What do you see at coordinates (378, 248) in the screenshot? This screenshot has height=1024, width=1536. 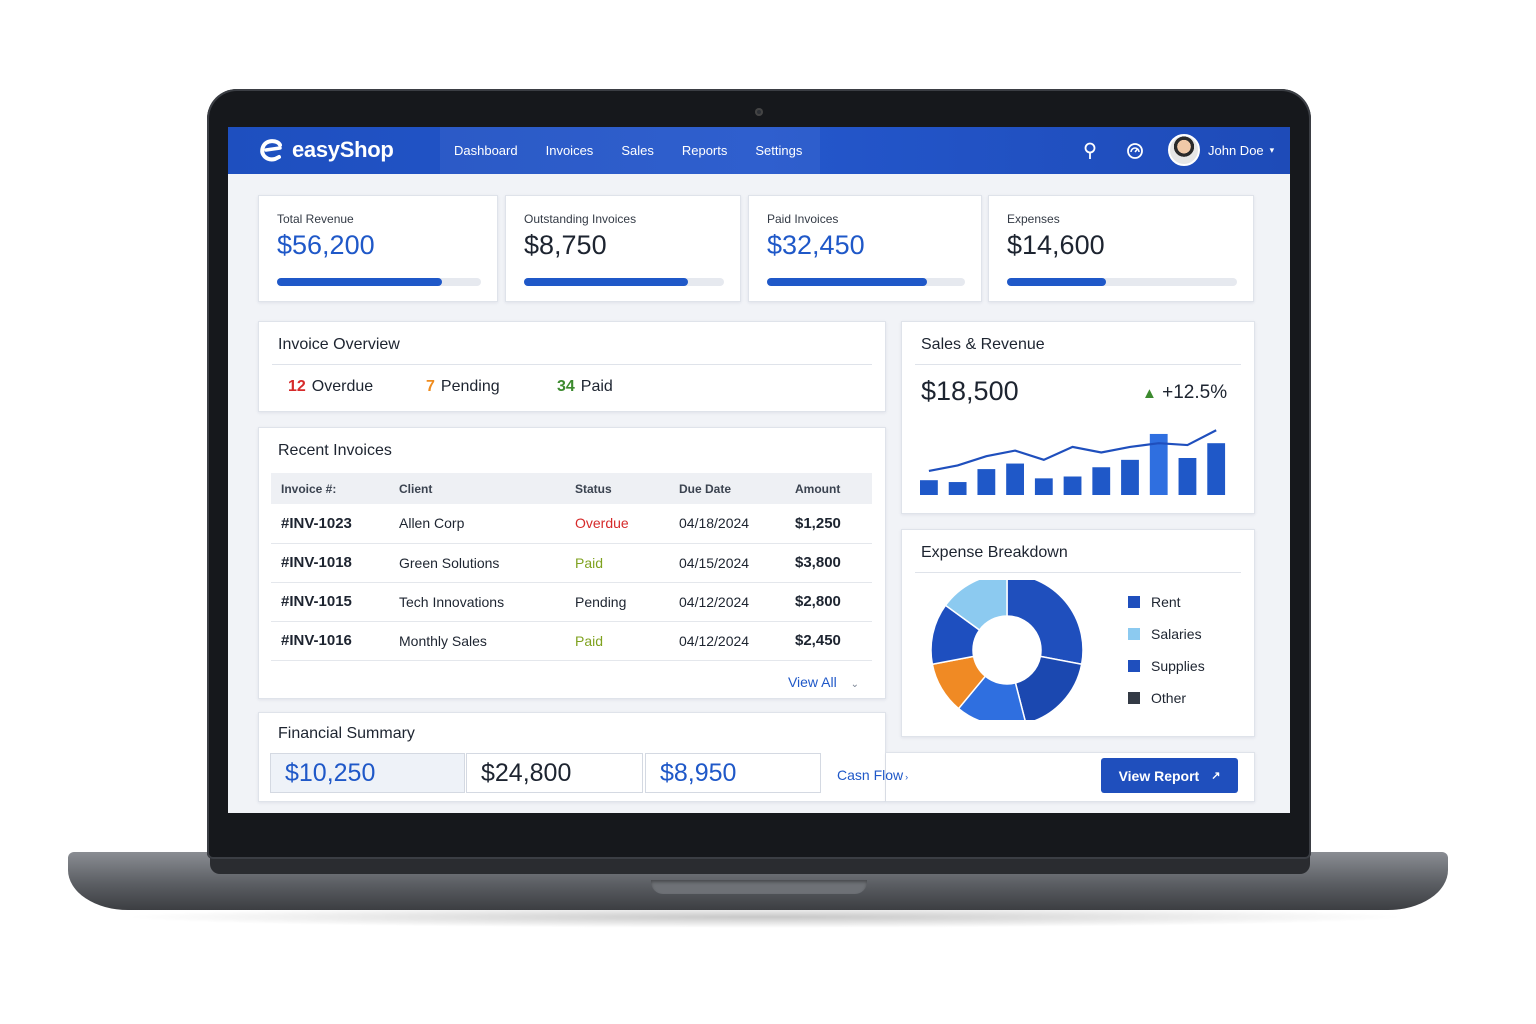 I see `stat-card-total-revenue: Total Revenue $56,200` at bounding box center [378, 248].